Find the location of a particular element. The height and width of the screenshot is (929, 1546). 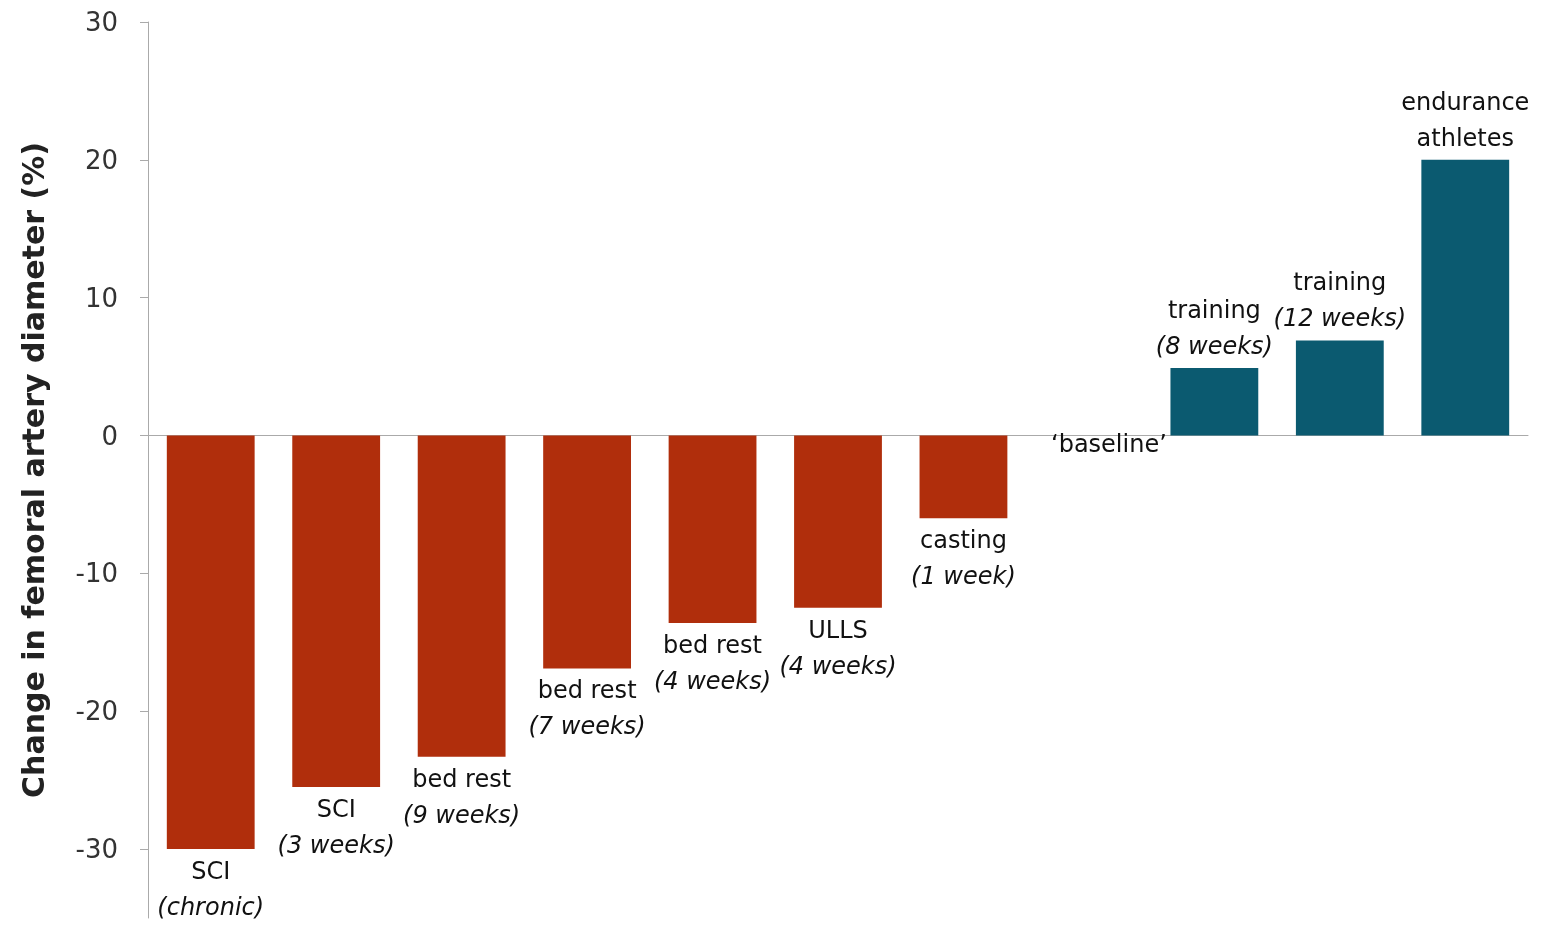

y-tick-label: 20 is located at coordinates (101, 159).